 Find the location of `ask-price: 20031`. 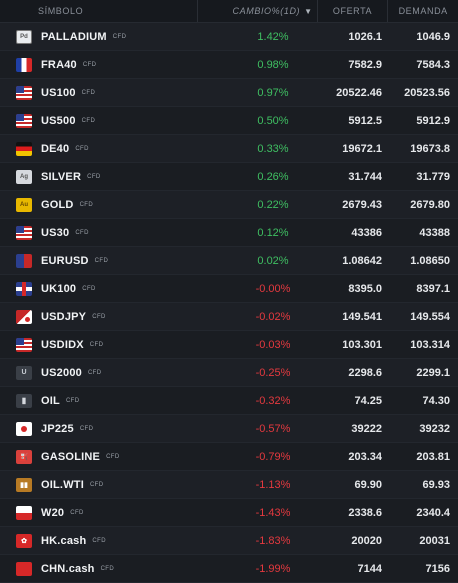

ask-price: 20031 is located at coordinates (434, 540).